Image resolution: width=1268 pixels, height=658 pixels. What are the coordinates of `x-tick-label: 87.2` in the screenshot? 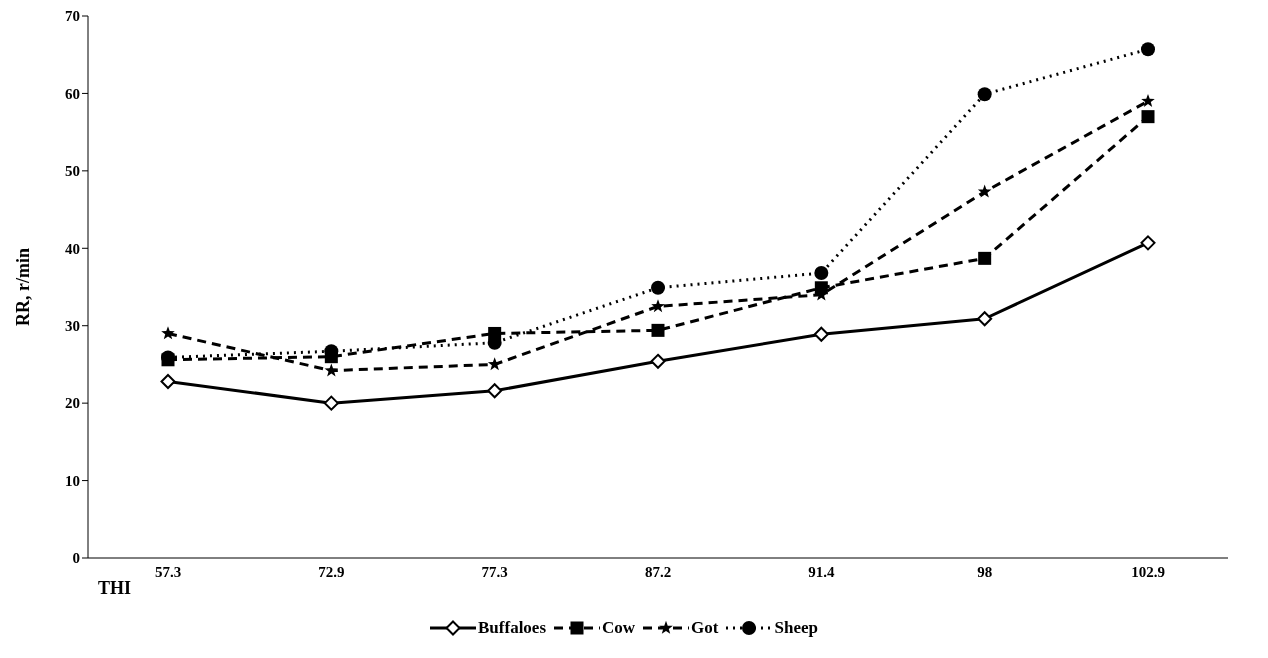 It's located at (658, 571).